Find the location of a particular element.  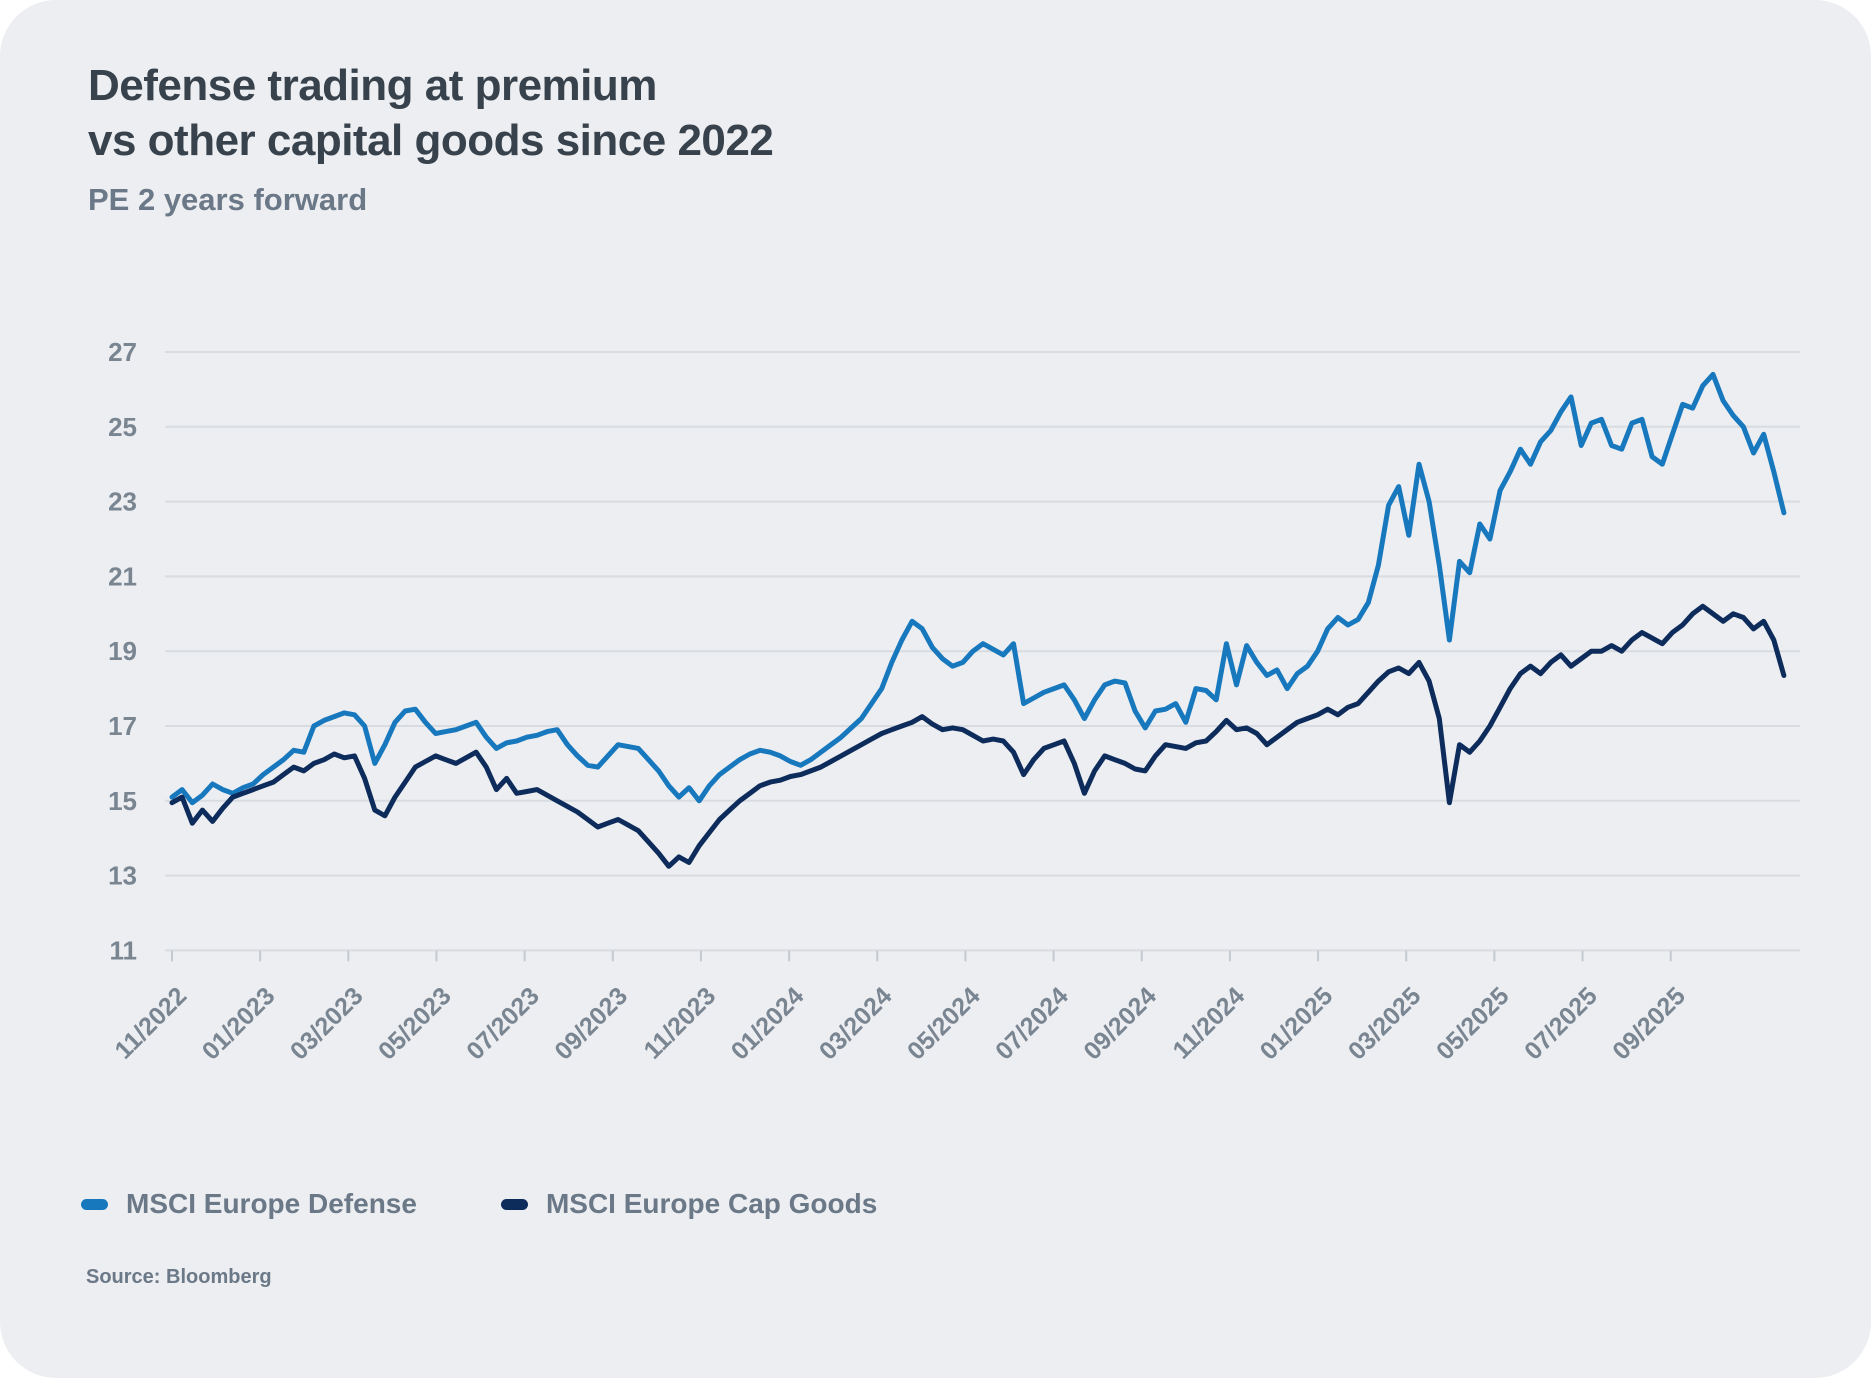

x-tick-label: 09/2024 is located at coordinates (1120, 1024).